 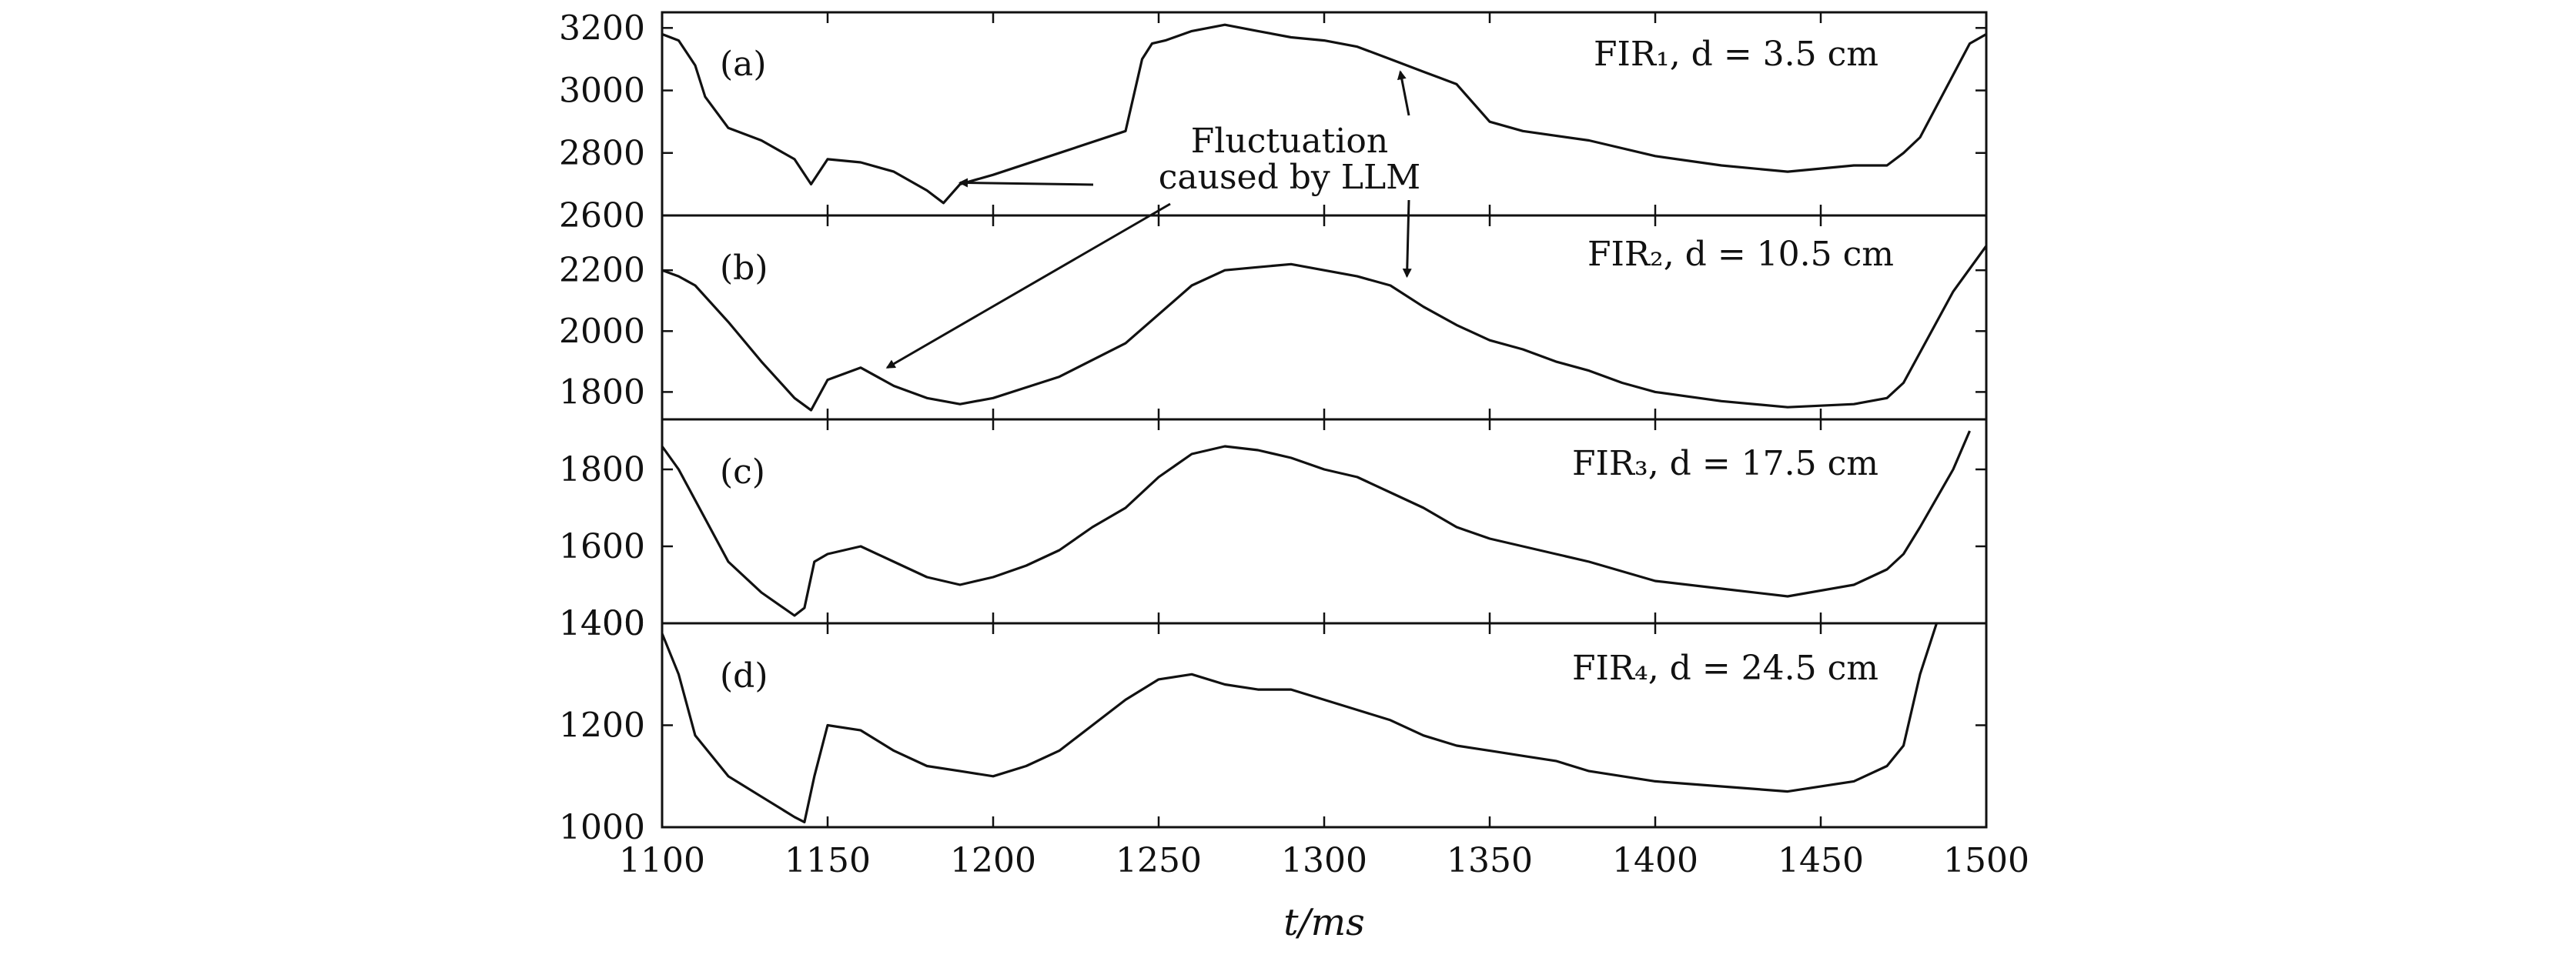 I want to click on panel-c: 1400 1600 1800 (c) FIR₃, d = 17.5 cm, so click(x=1273, y=530).